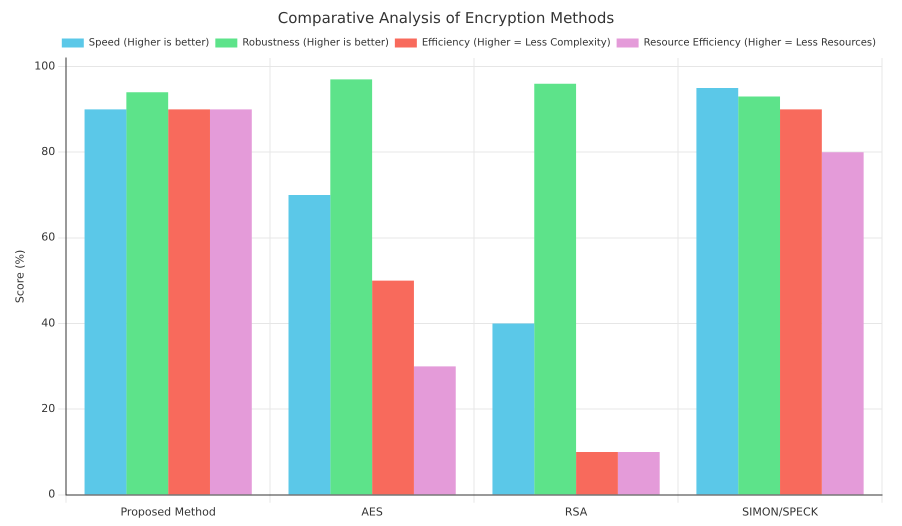 The height and width of the screenshot is (526, 902). Describe the element at coordinates (372, 511) in the screenshot. I see `x-tick-label: AES` at that location.